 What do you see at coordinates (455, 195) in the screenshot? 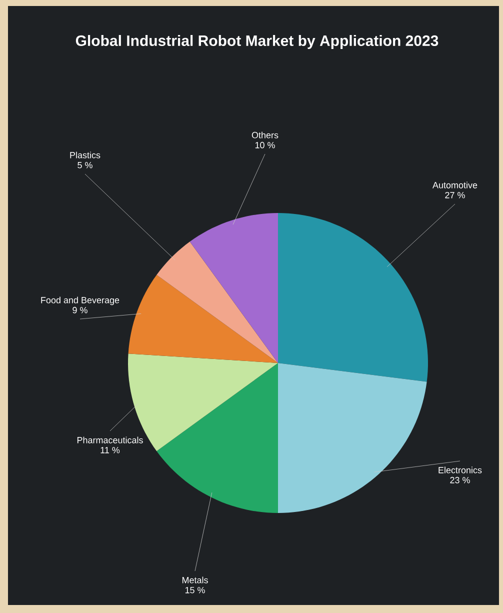
I see `data-label: 27 %` at bounding box center [455, 195].